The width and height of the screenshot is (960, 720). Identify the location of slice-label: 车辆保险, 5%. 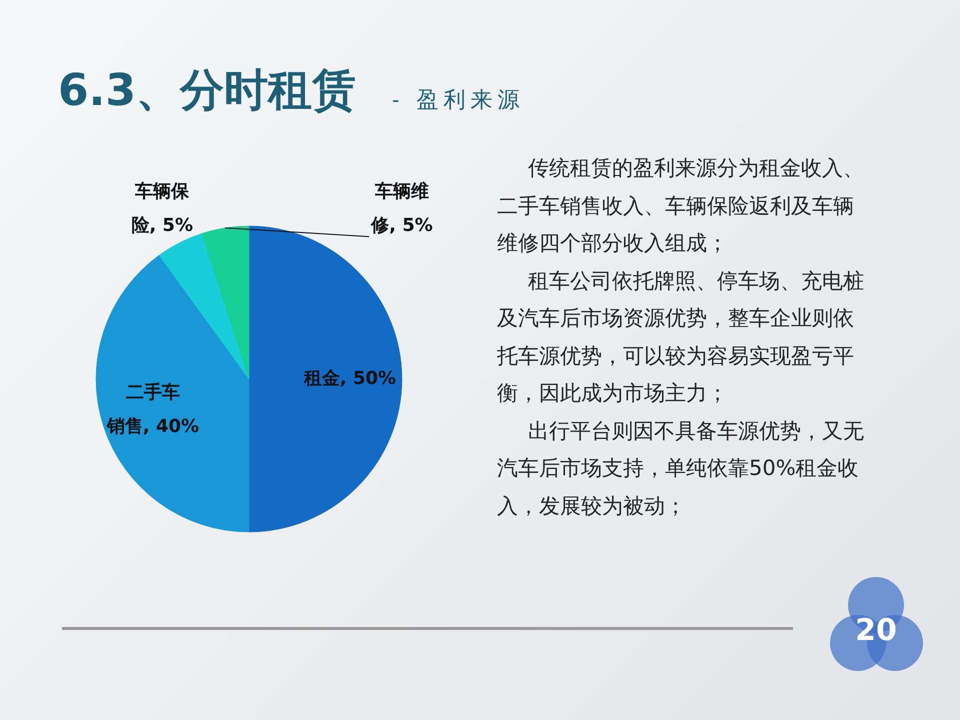
(162, 209).